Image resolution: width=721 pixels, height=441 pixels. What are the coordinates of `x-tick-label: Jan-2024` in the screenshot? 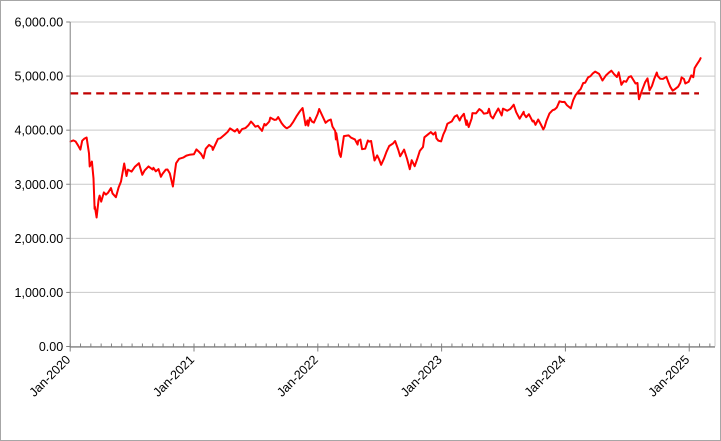 It's located at (545, 376).